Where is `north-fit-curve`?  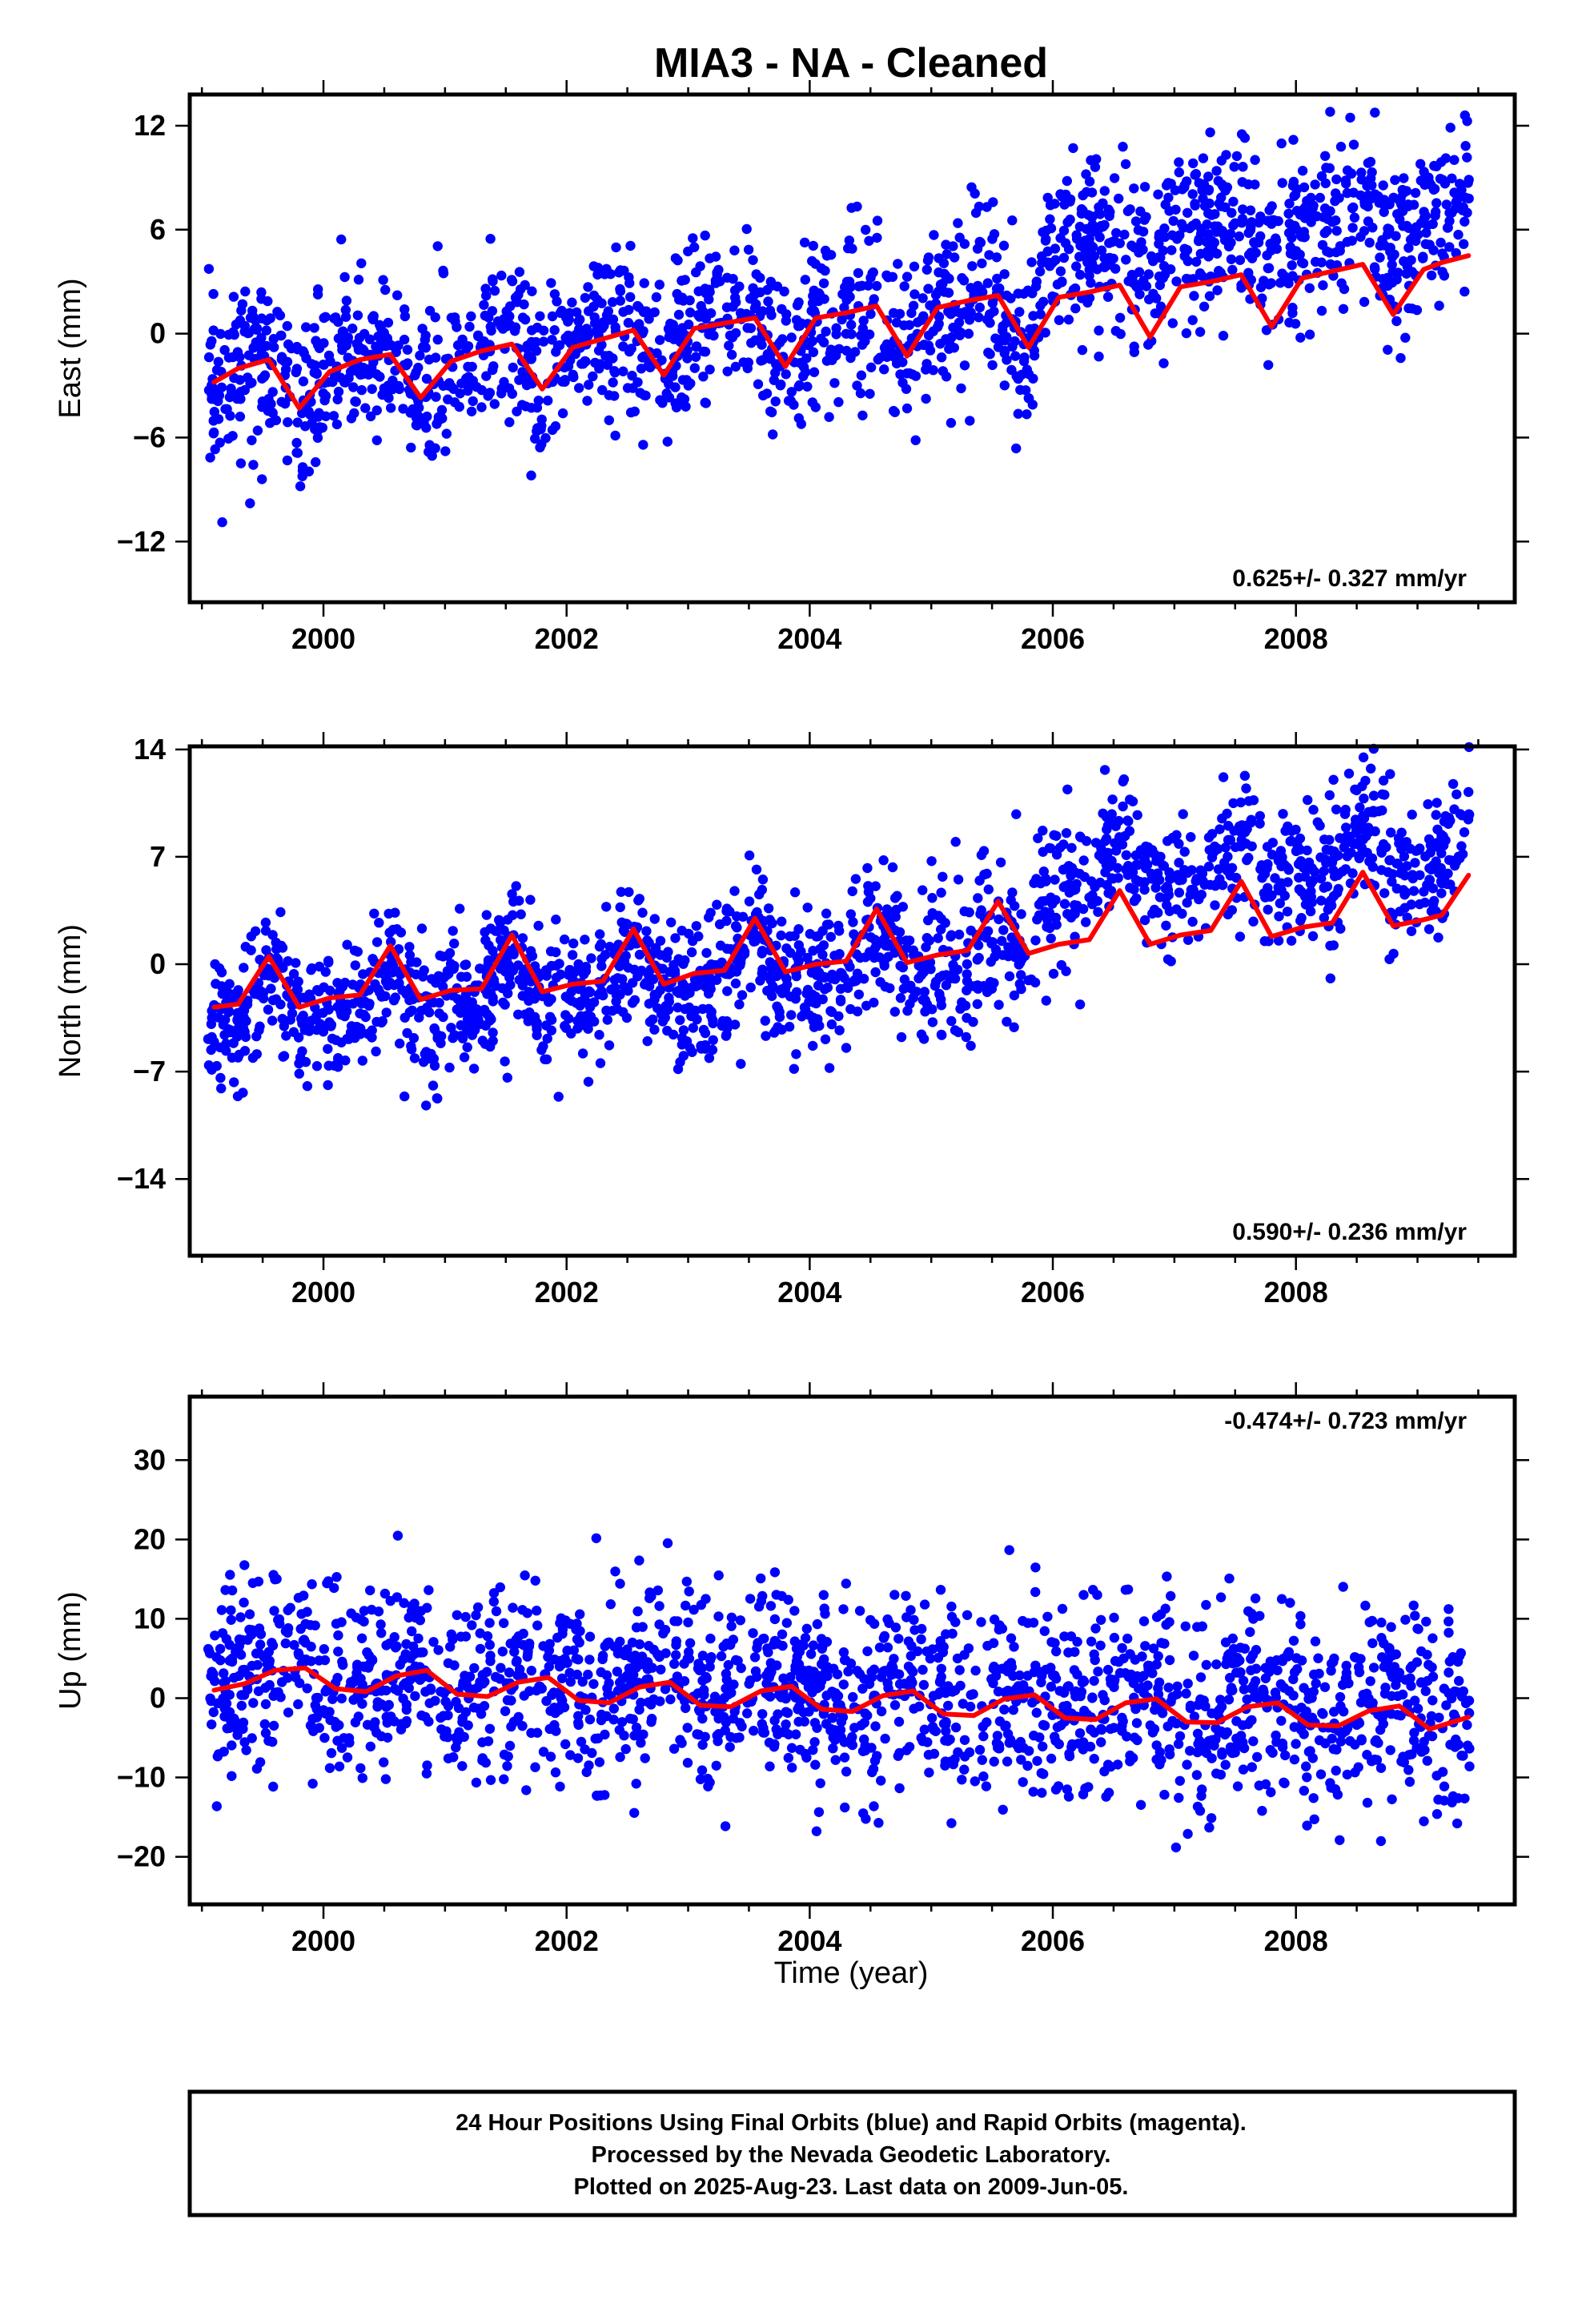
north-fit-curve is located at coordinates (842, 940).